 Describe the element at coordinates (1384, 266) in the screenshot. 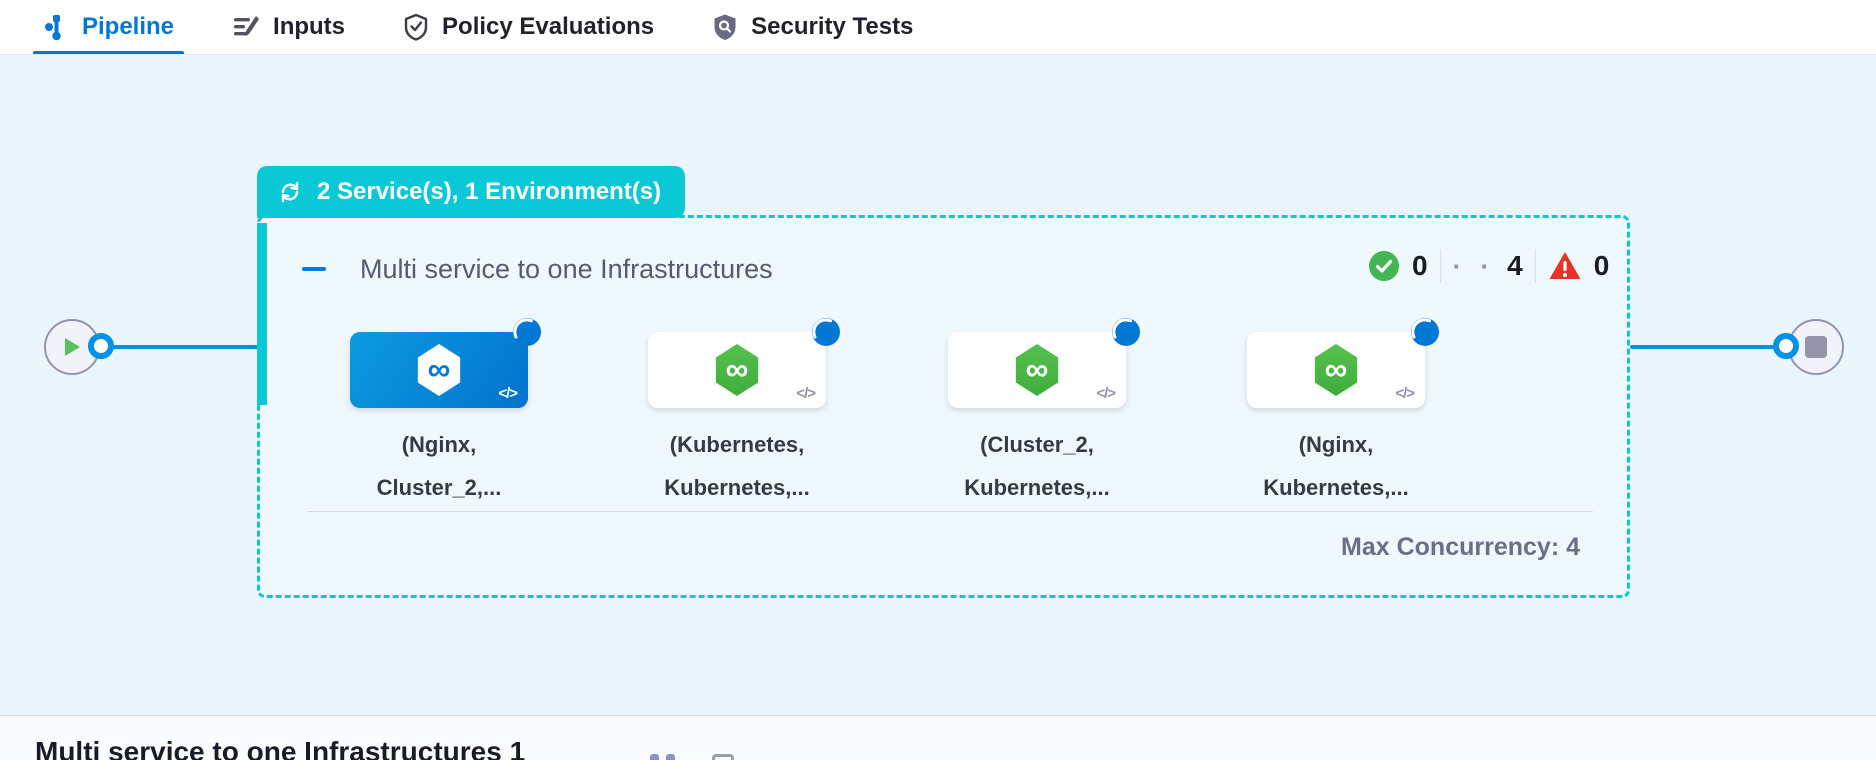

I see `success-check-icon` at that location.